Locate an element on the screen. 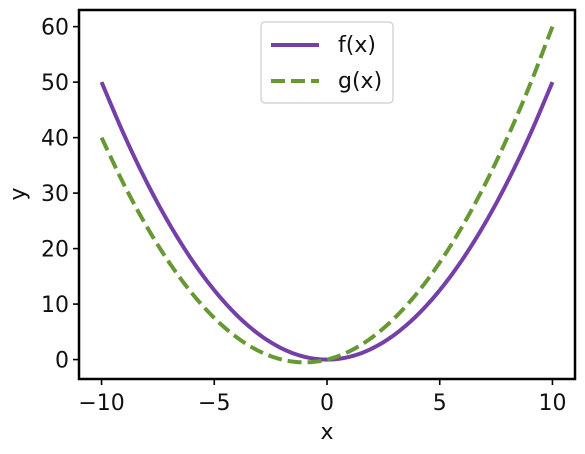 The width and height of the screenshot is (585, 454). x-tick-label: −5 is located at coordinates (214, 403).